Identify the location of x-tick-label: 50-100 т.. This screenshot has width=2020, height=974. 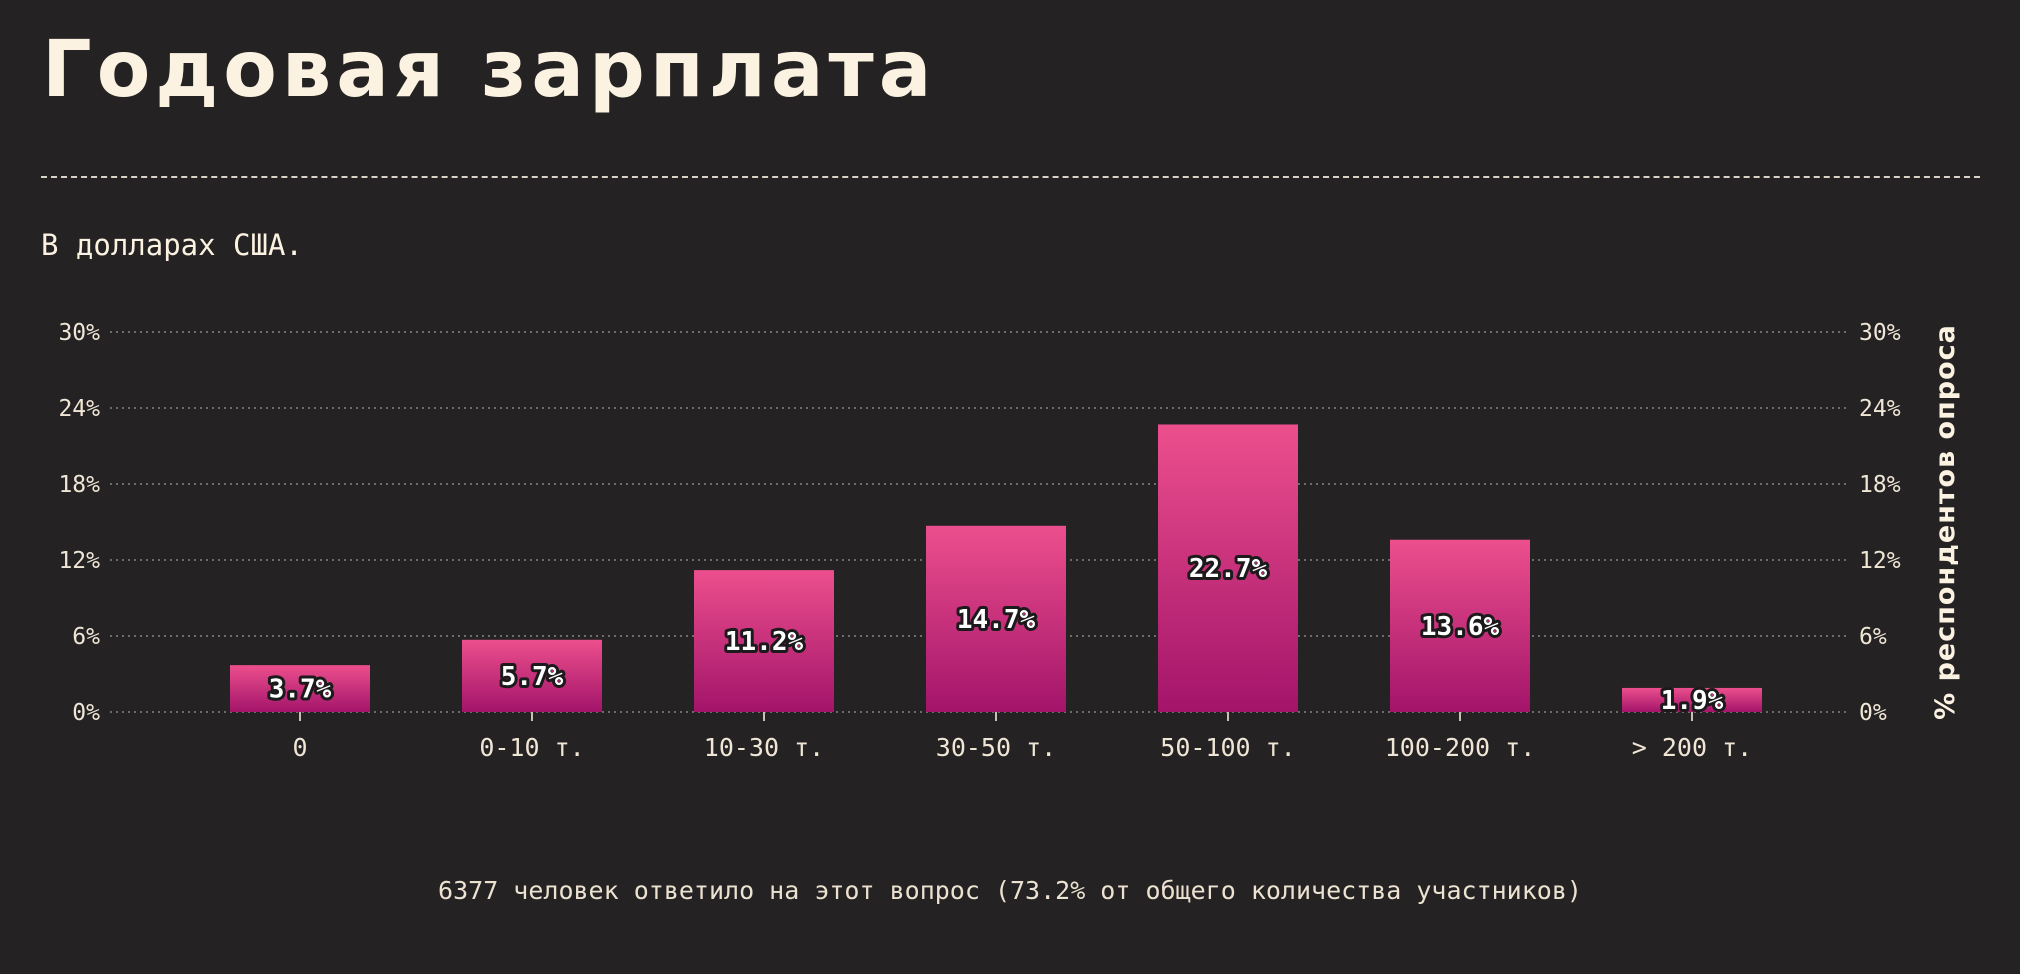
(1227, 747).